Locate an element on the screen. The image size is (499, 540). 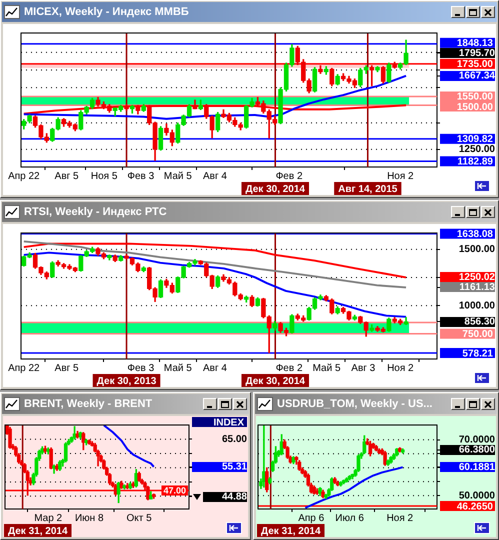
ref-line-label: 46.2650 is located at coordinates (475, 506).